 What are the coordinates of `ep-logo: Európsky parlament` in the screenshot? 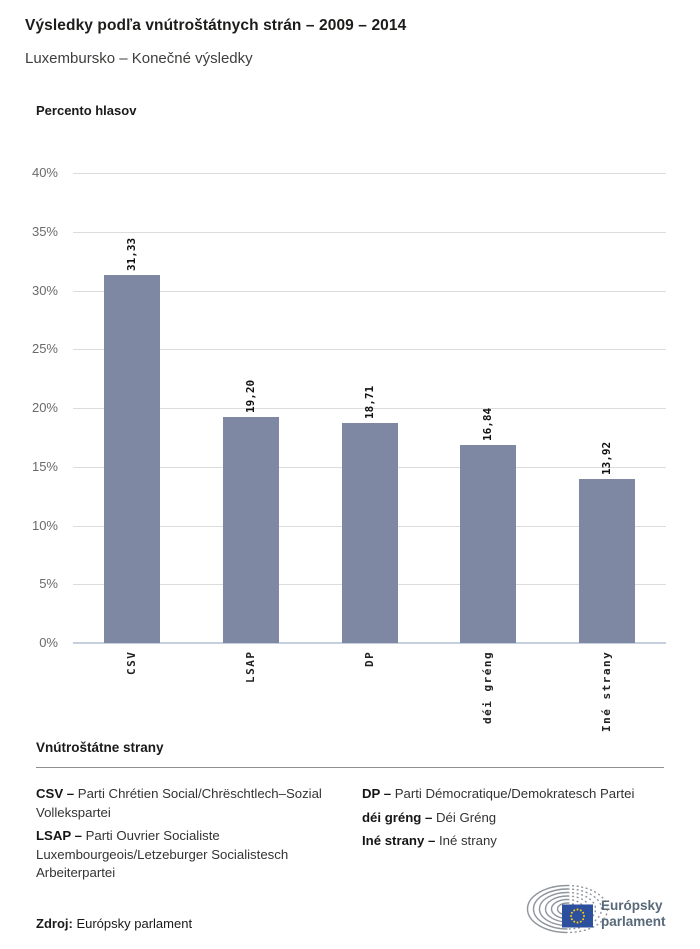 It's located at (607, 914).